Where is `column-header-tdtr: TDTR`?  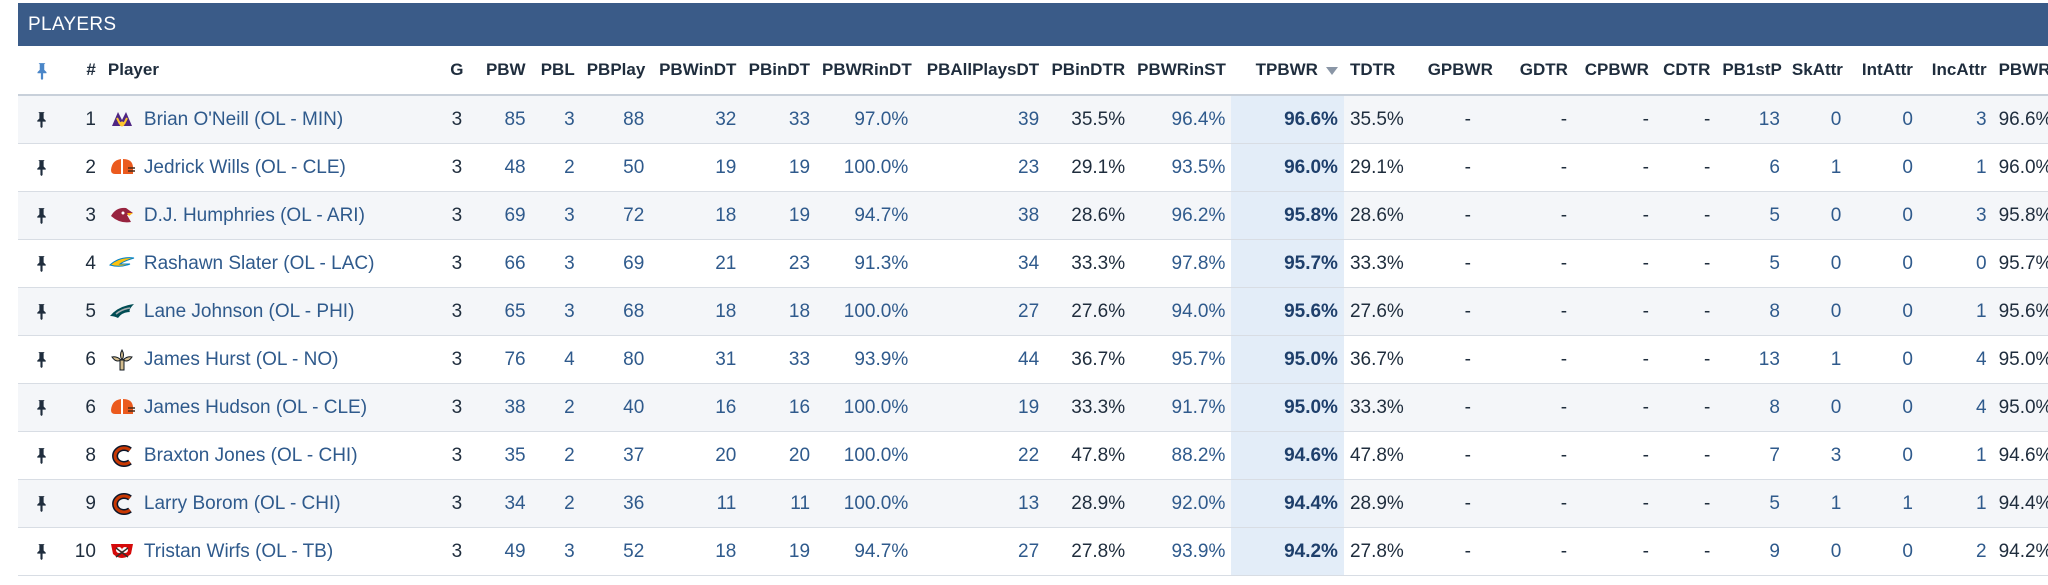
column-header-tdtr: TDTR is located at coordinates (1382, 71).